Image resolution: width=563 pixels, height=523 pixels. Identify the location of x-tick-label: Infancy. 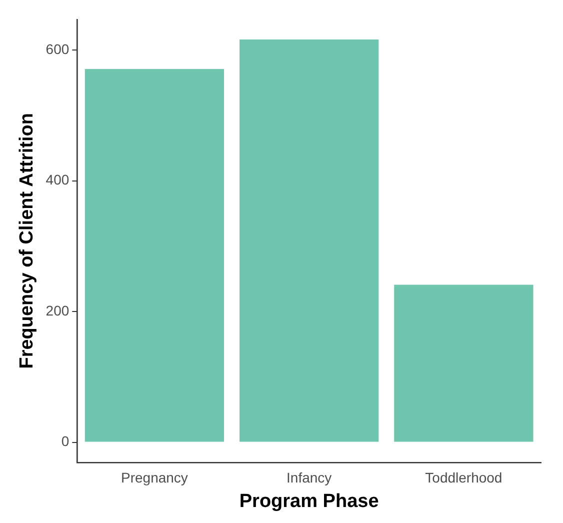
(309, 478).